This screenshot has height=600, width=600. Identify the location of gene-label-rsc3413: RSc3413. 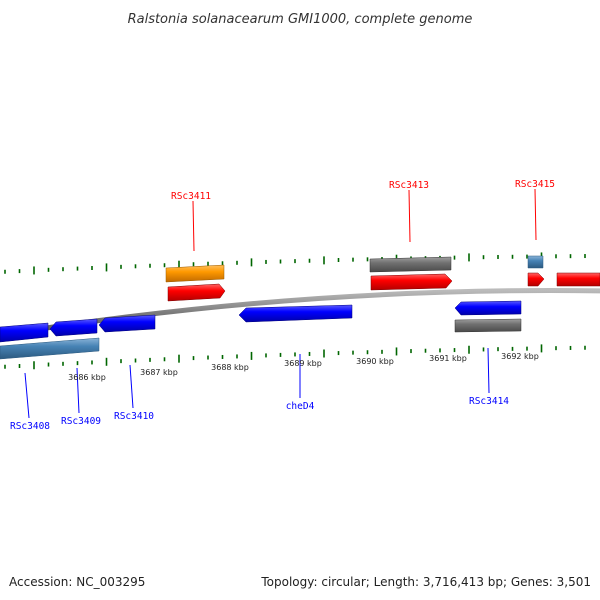
(409, 185).